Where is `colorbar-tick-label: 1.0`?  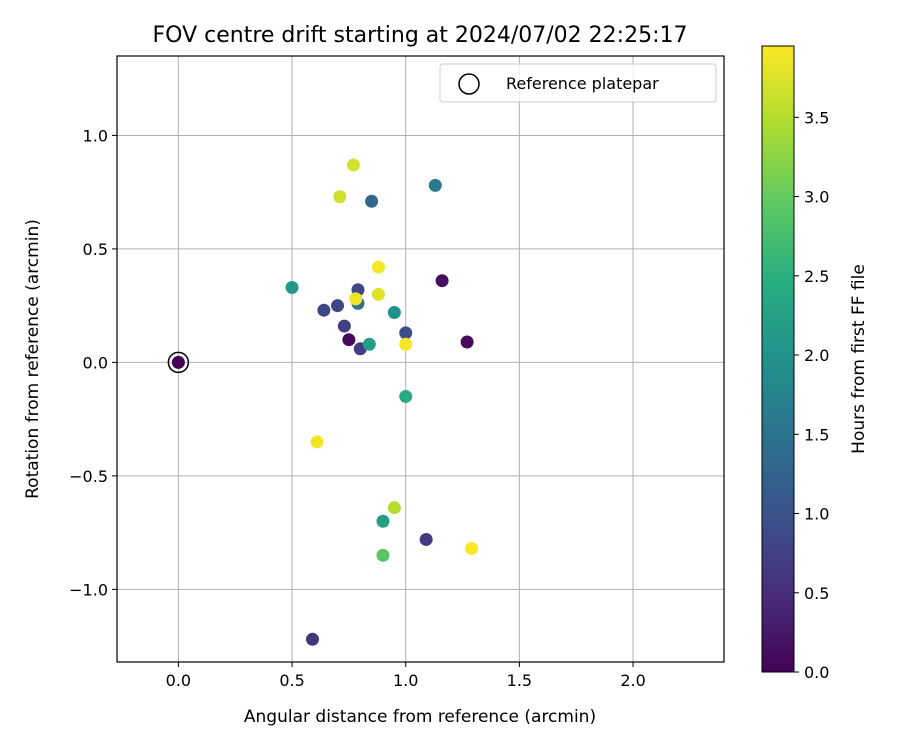
colorbar-tick-label: 1.0 is located at coordinates (816, 514).